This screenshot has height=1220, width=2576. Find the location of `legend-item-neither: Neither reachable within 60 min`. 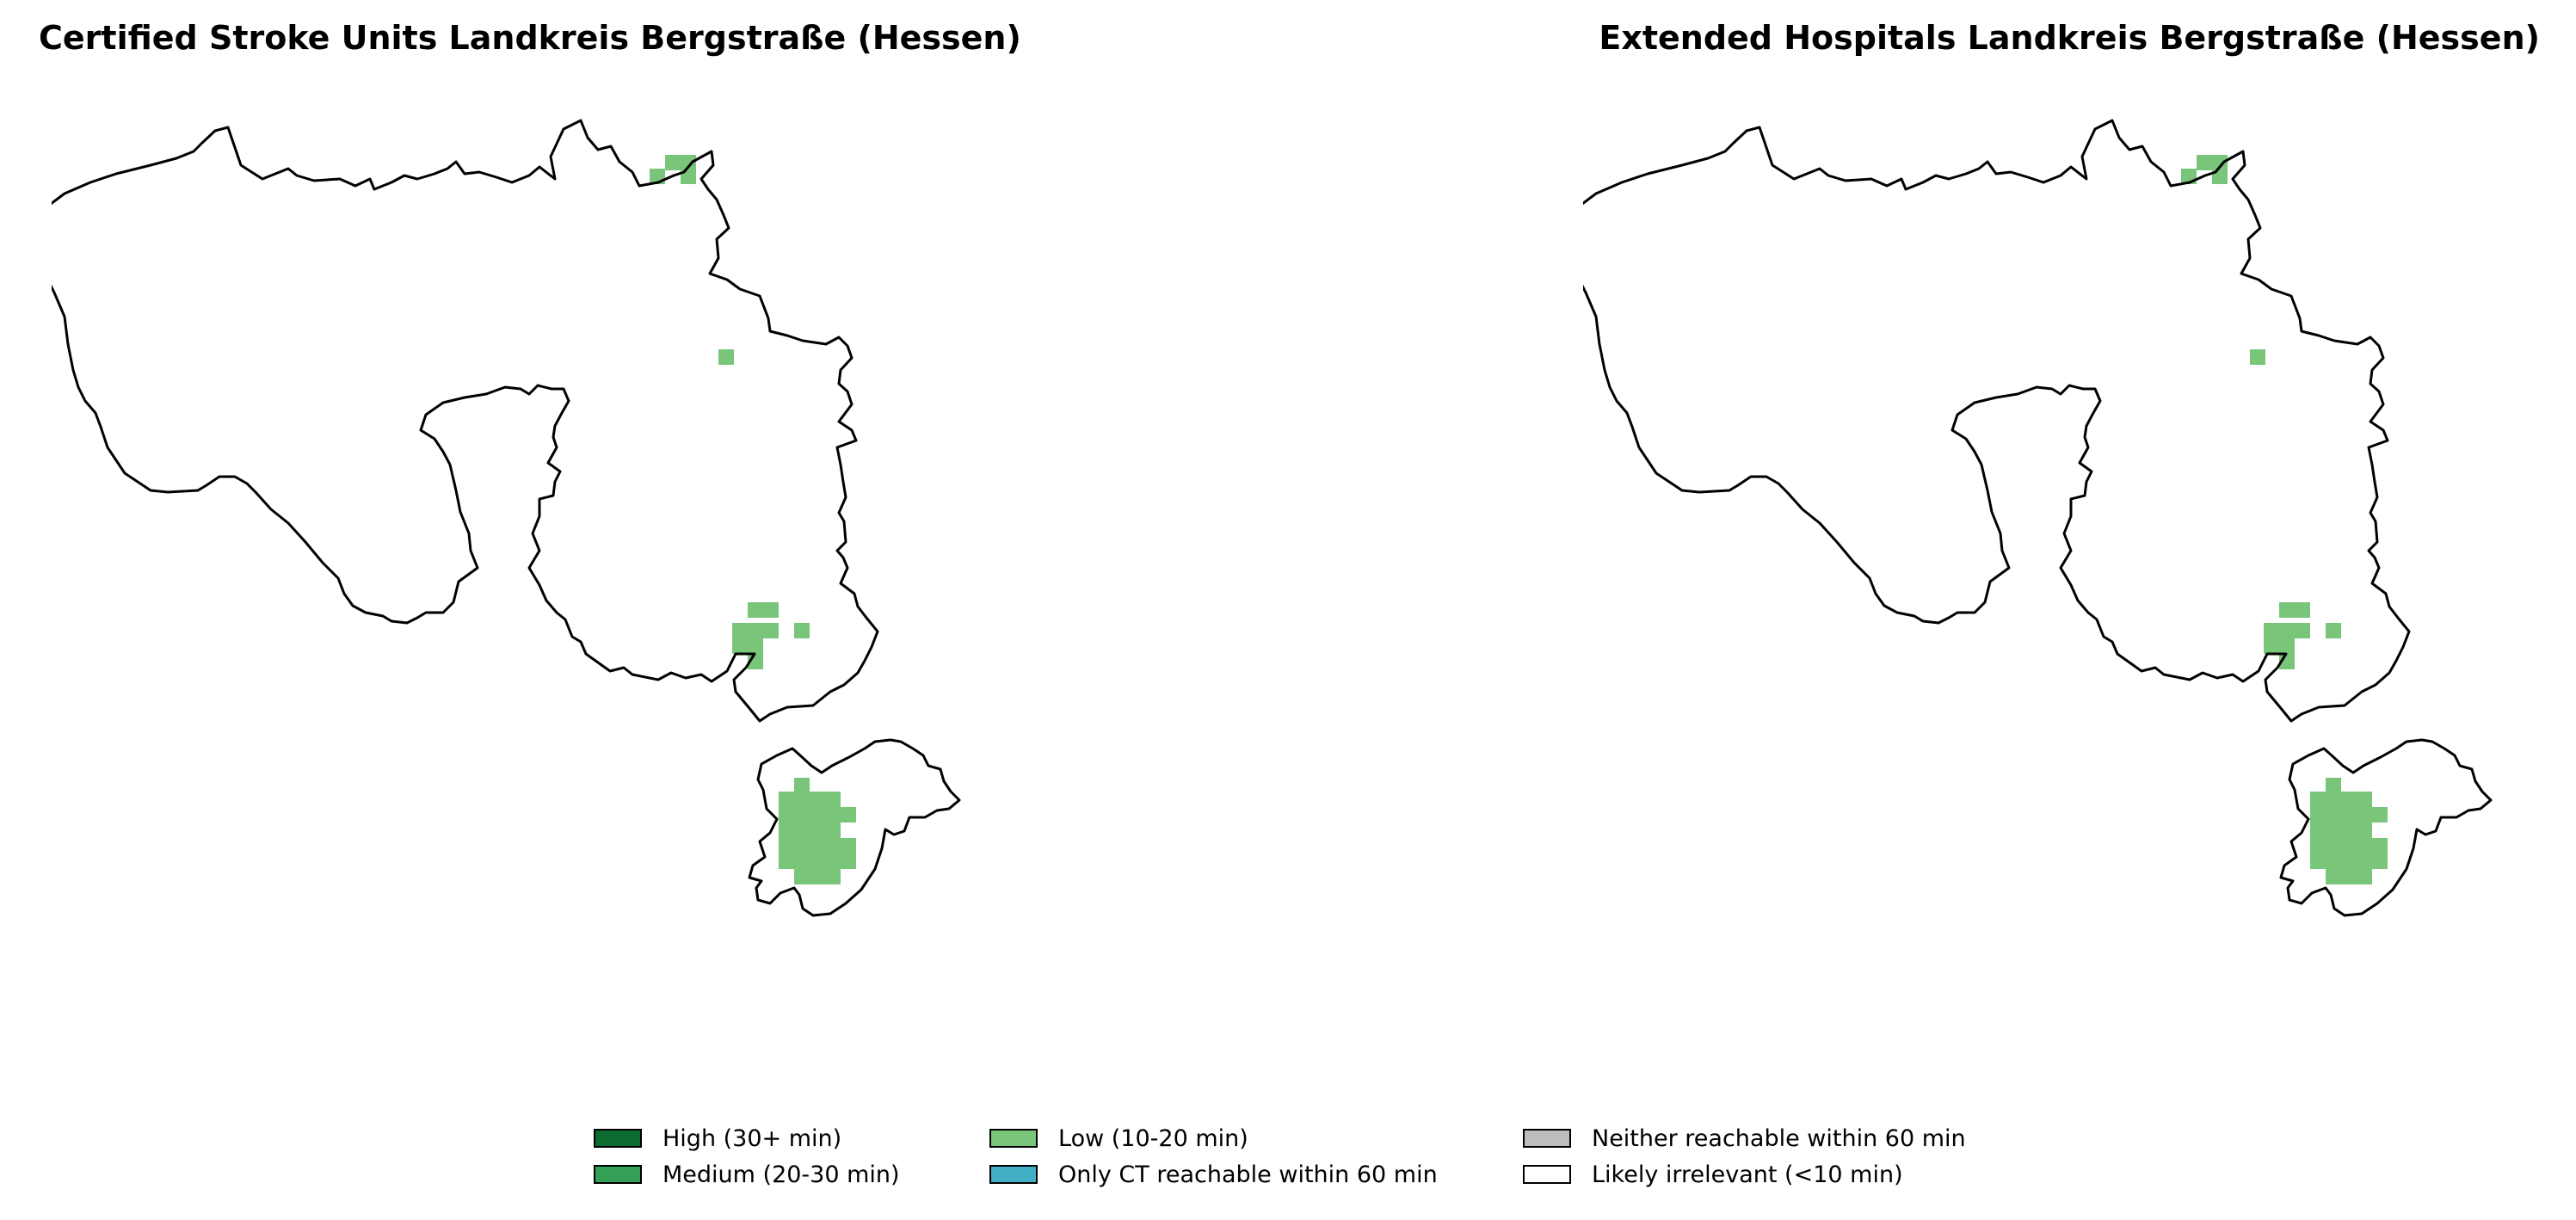

legend-item-neither: Neither reachable within 60 min is located at coordinates (1764, 1138).